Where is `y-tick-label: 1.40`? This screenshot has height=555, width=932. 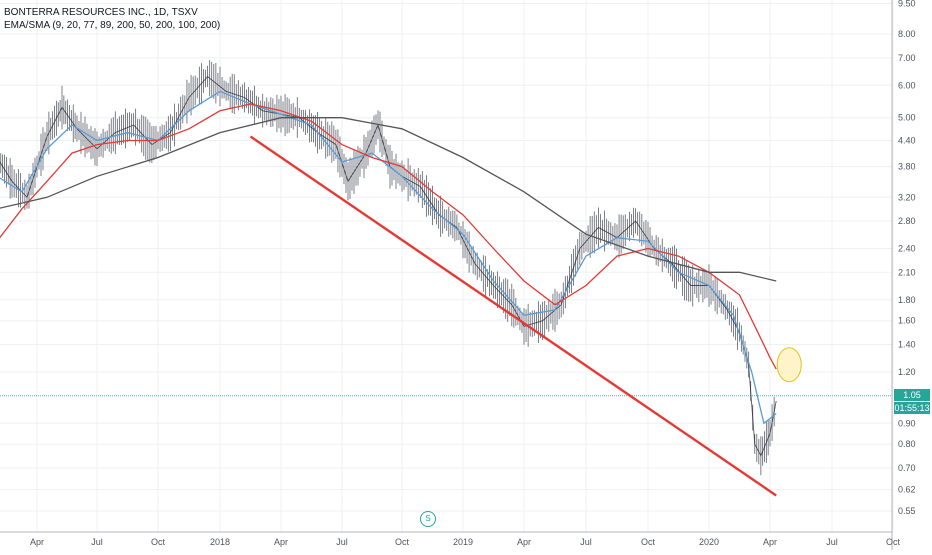
y-tick-label: 1.40 is located at coordinates (907, 345).